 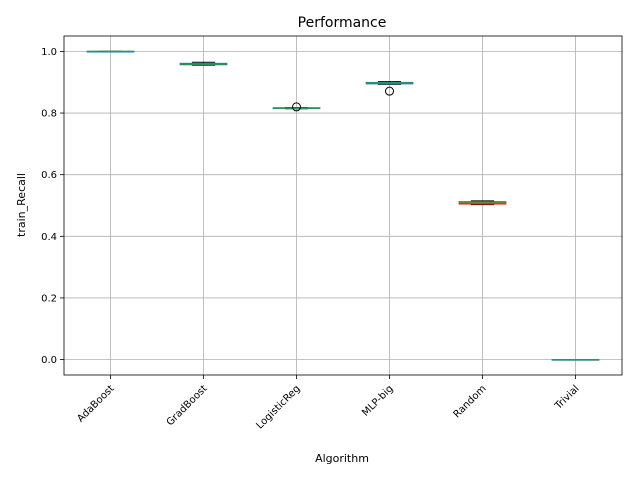 What do you see at coordinates (342, 458) in the screenshot?
I see `x-axis-label: Algorithm` at bounding box center [342, 458].